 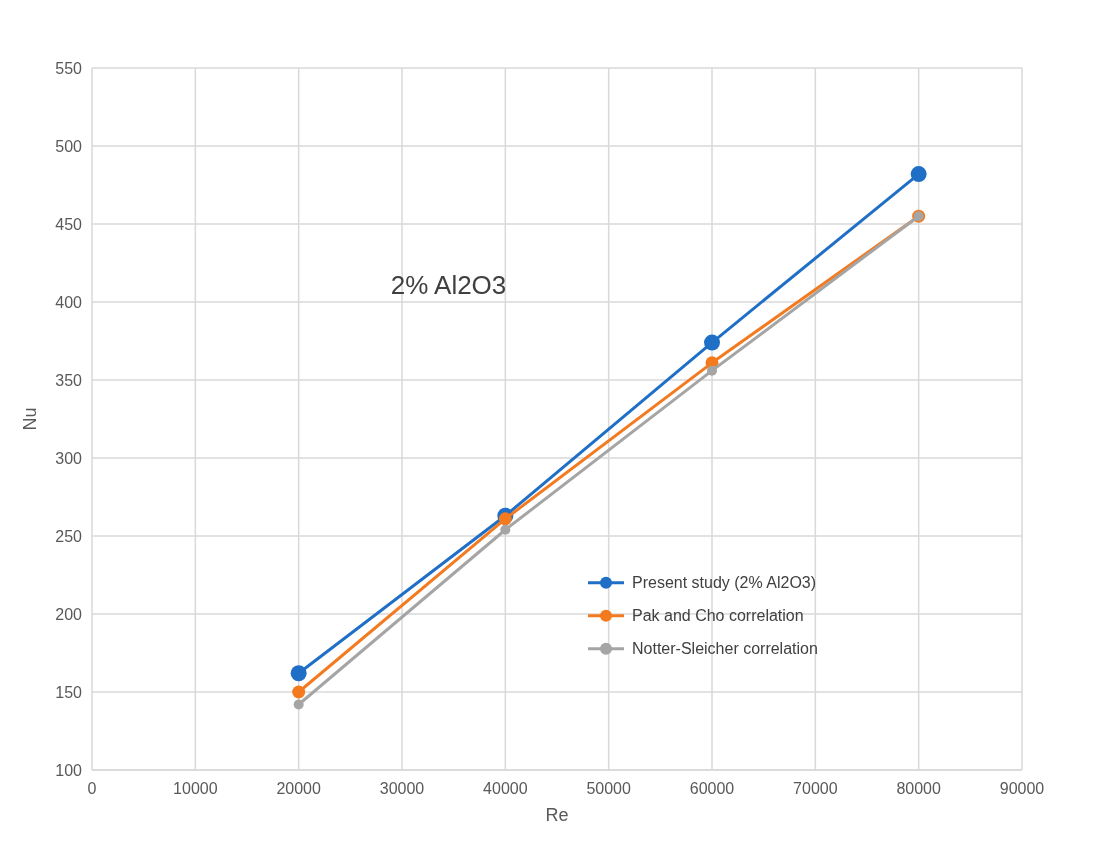 What do you see at coordinates (557, 815) in the screenshot?
I see `x-axis-title: Re` at bounding box center [557, 815].